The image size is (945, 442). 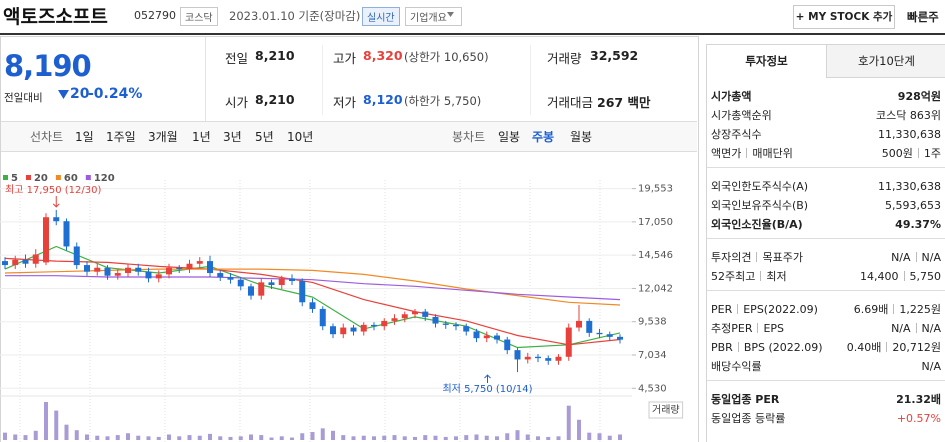 What do you see at coordinates (923, 17) in the screenshot?
I see `quick-order: 빠른주` at bounding box center [923, 17].